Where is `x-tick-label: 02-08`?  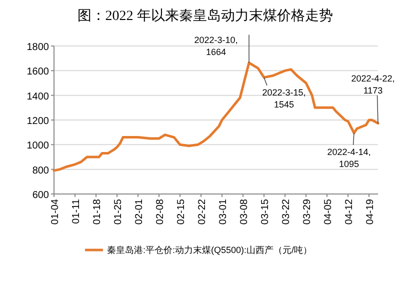
x-tick-label: 02-08 is located at coordinates (160, 211).